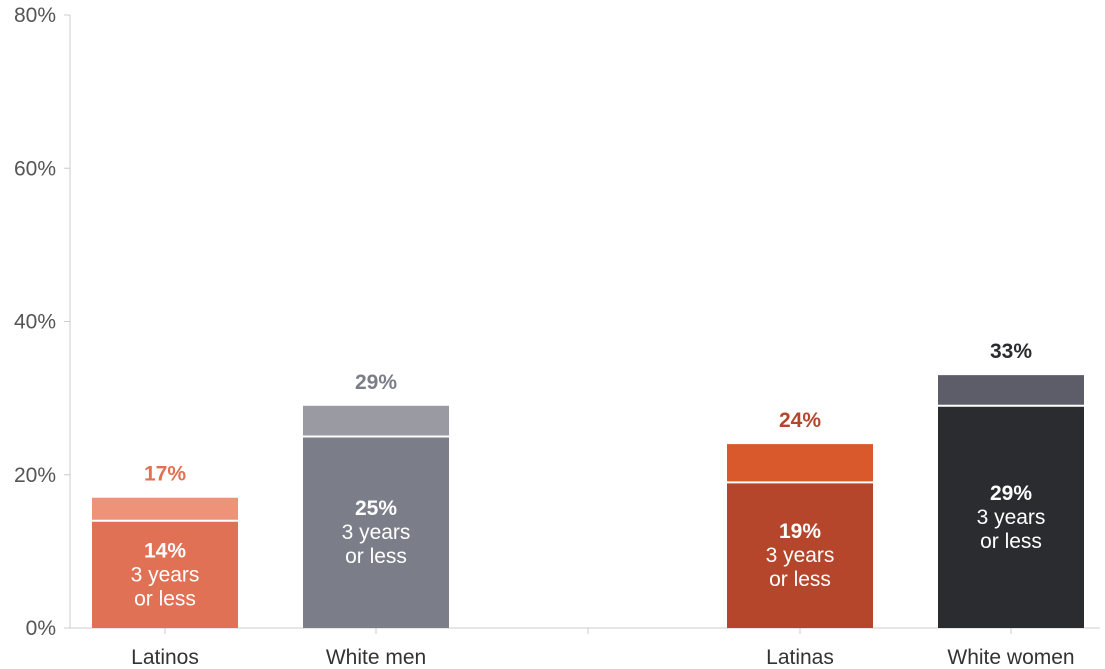  Describe the element at coordinates (35, 168) in the screenshot. I see `y-tick-label: 60%` at that location.